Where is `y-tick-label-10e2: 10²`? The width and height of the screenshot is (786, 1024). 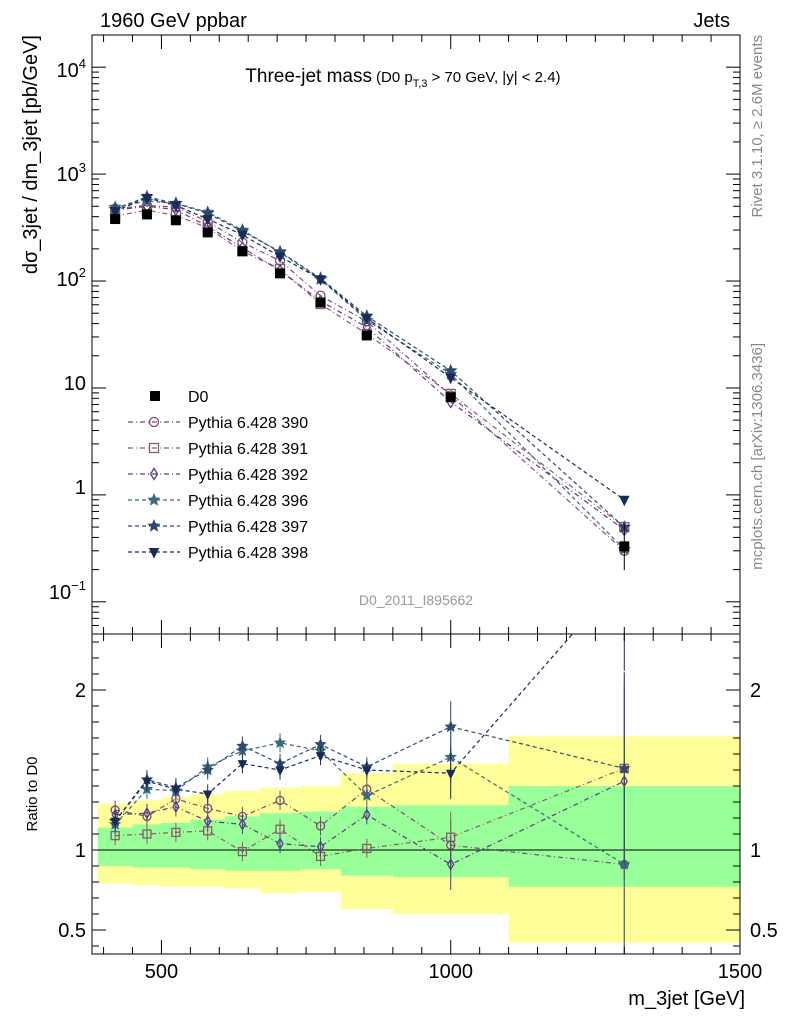 y-tick-label-10e2: 10² is located at coordinates (71, 278).